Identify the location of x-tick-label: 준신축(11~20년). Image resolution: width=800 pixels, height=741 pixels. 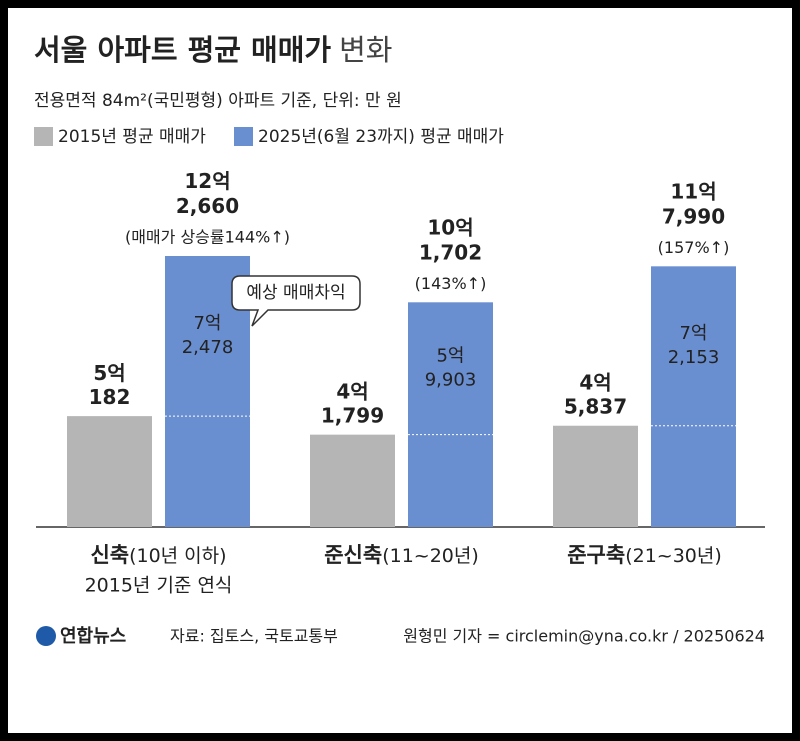
(401, 555).